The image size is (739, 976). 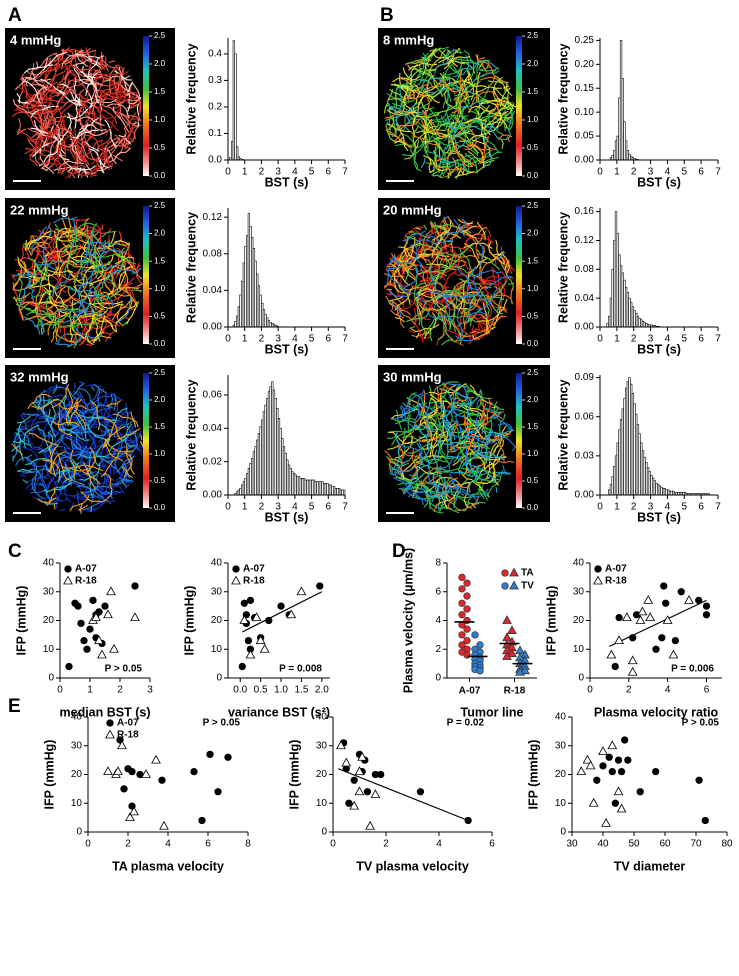 What do you see at coordinates (572, 844) in the screenshot?
I see `x-tick-label: 30` at bounding box center [572, 844].